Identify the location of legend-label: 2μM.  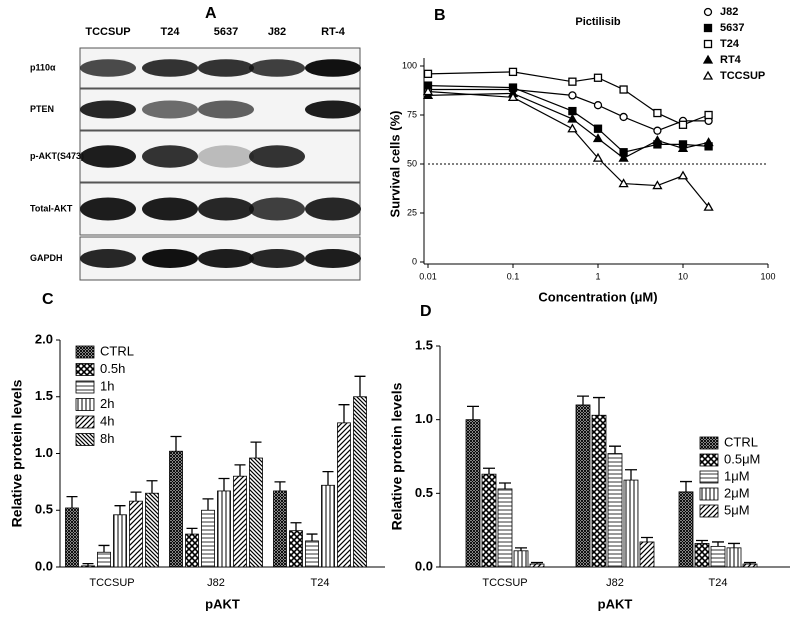
(737, 492).